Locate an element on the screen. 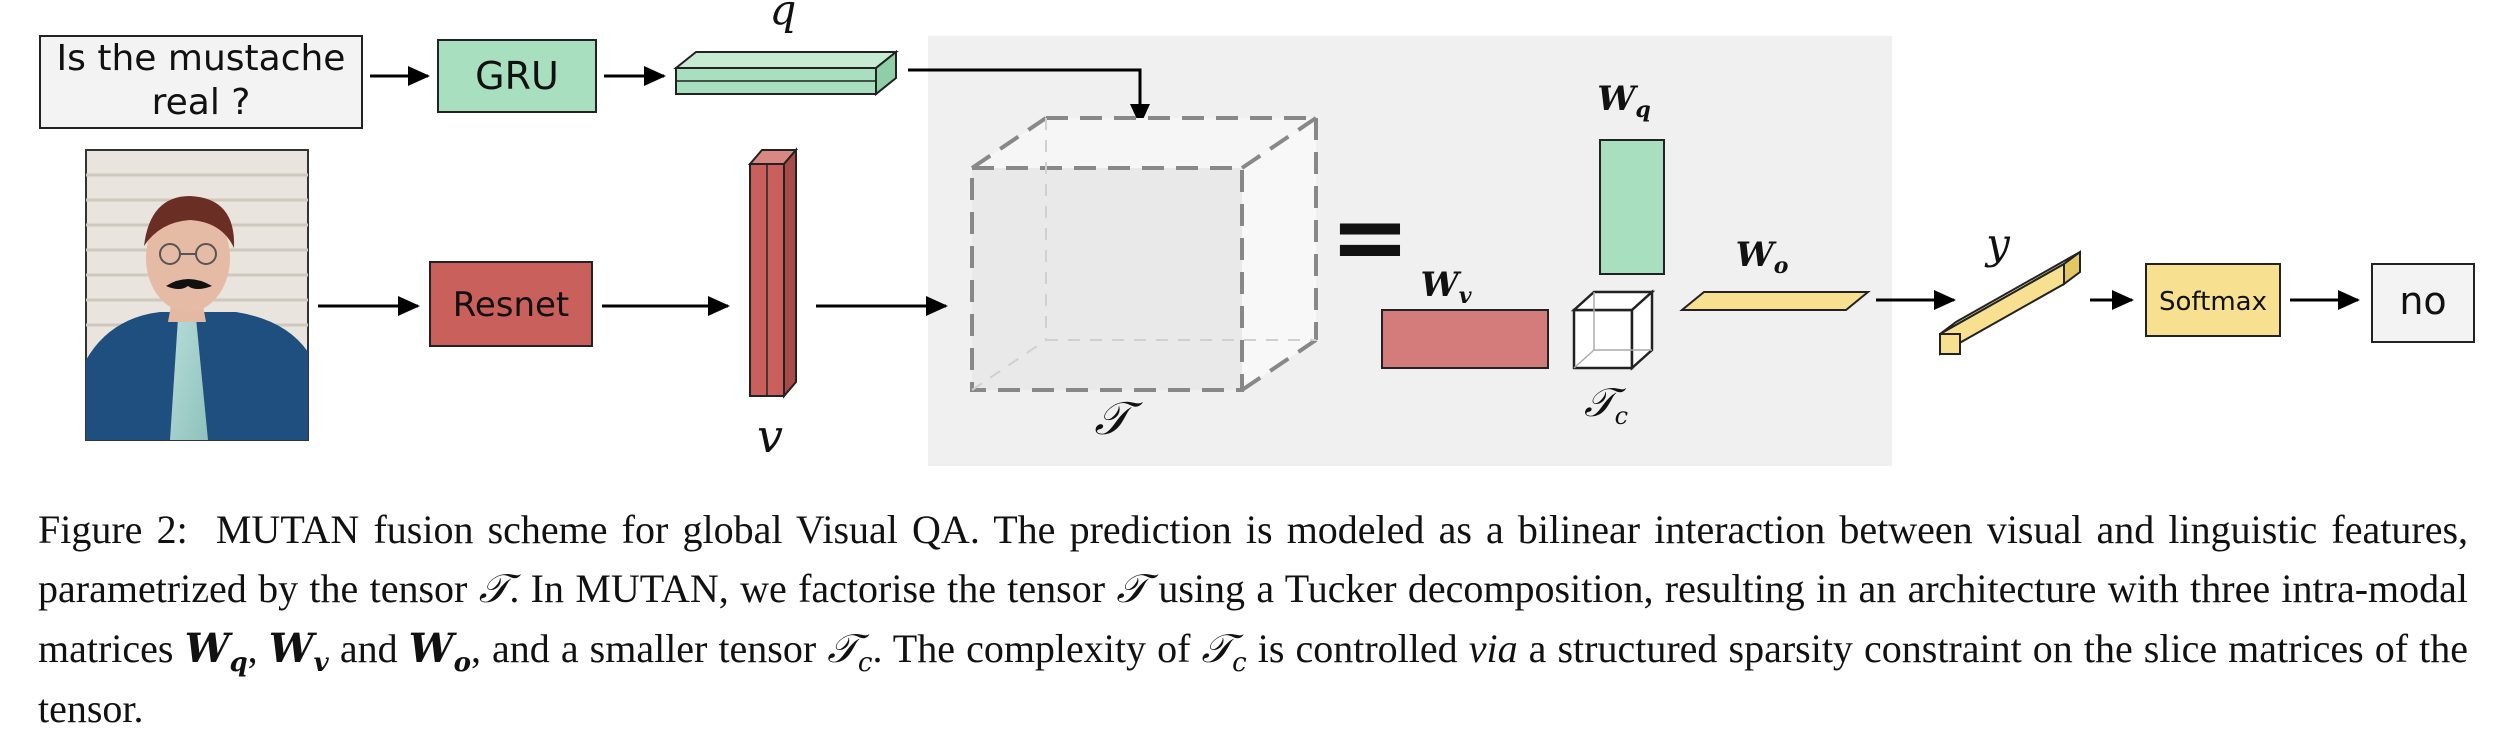 Image resolution: width=2508 pixels, height=754 pixels. answer-box: no is located at coordinates (2423, 303).